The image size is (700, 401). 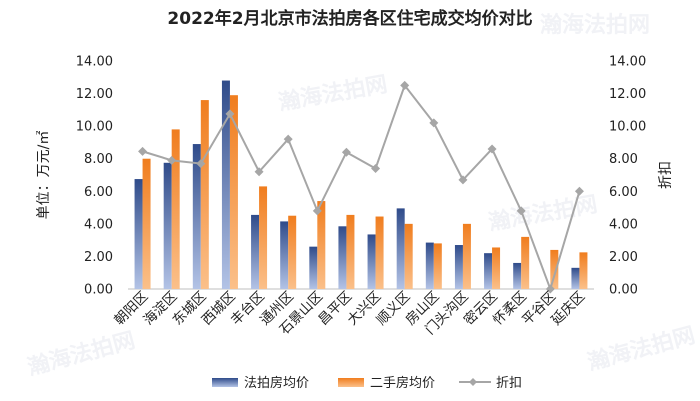 What do you see at coordinates (98, 192) in the screenshot?
I see `left-tick-label: 6.00` at bounding box center [98, 192].